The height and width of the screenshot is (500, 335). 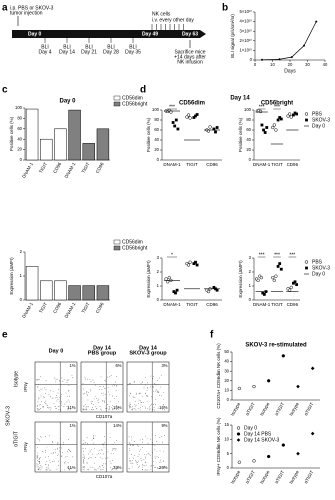 I want to click on y-tick-label: 1×10¹⁰, so click(x=245, y=50).